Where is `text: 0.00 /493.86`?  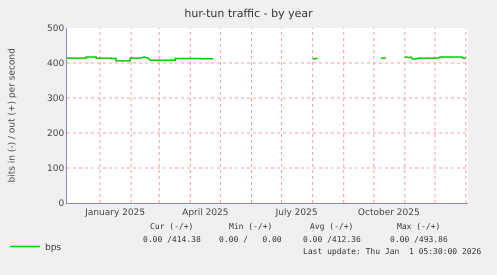 text: 0.00 /493.86 is located at coordinates (419, 239).